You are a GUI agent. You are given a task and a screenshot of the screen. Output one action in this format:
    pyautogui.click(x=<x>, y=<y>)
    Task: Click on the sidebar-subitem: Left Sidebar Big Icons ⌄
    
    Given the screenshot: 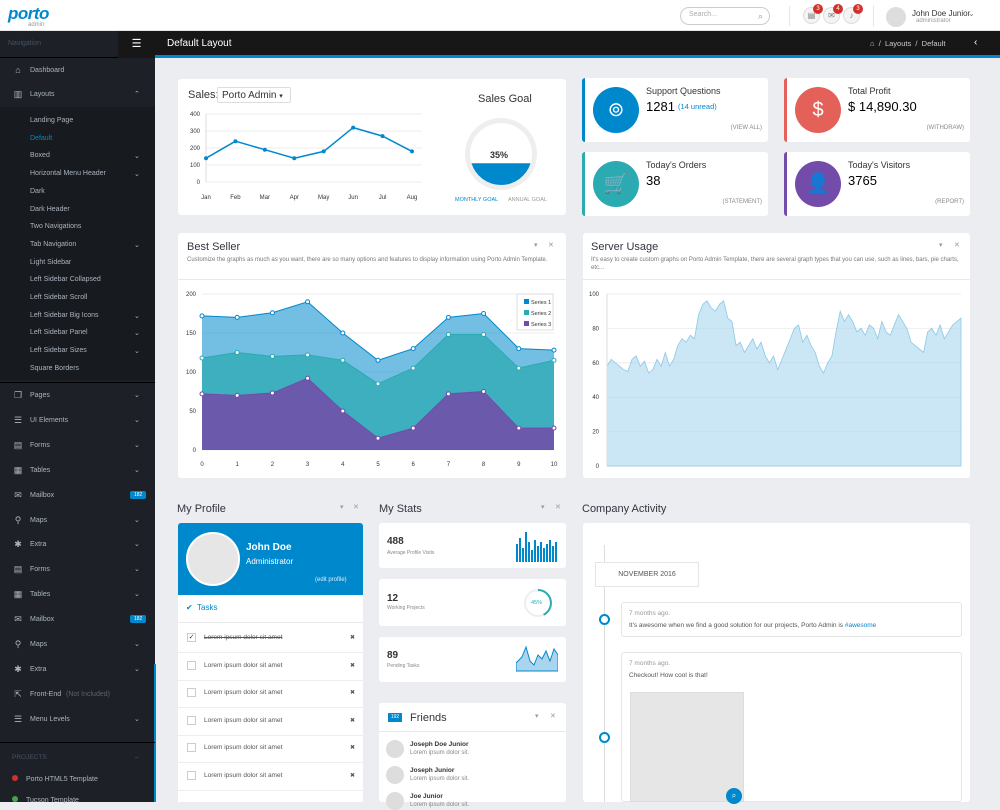 What is the action you would take?
    pyautogui.click(x=85, y=316)
    